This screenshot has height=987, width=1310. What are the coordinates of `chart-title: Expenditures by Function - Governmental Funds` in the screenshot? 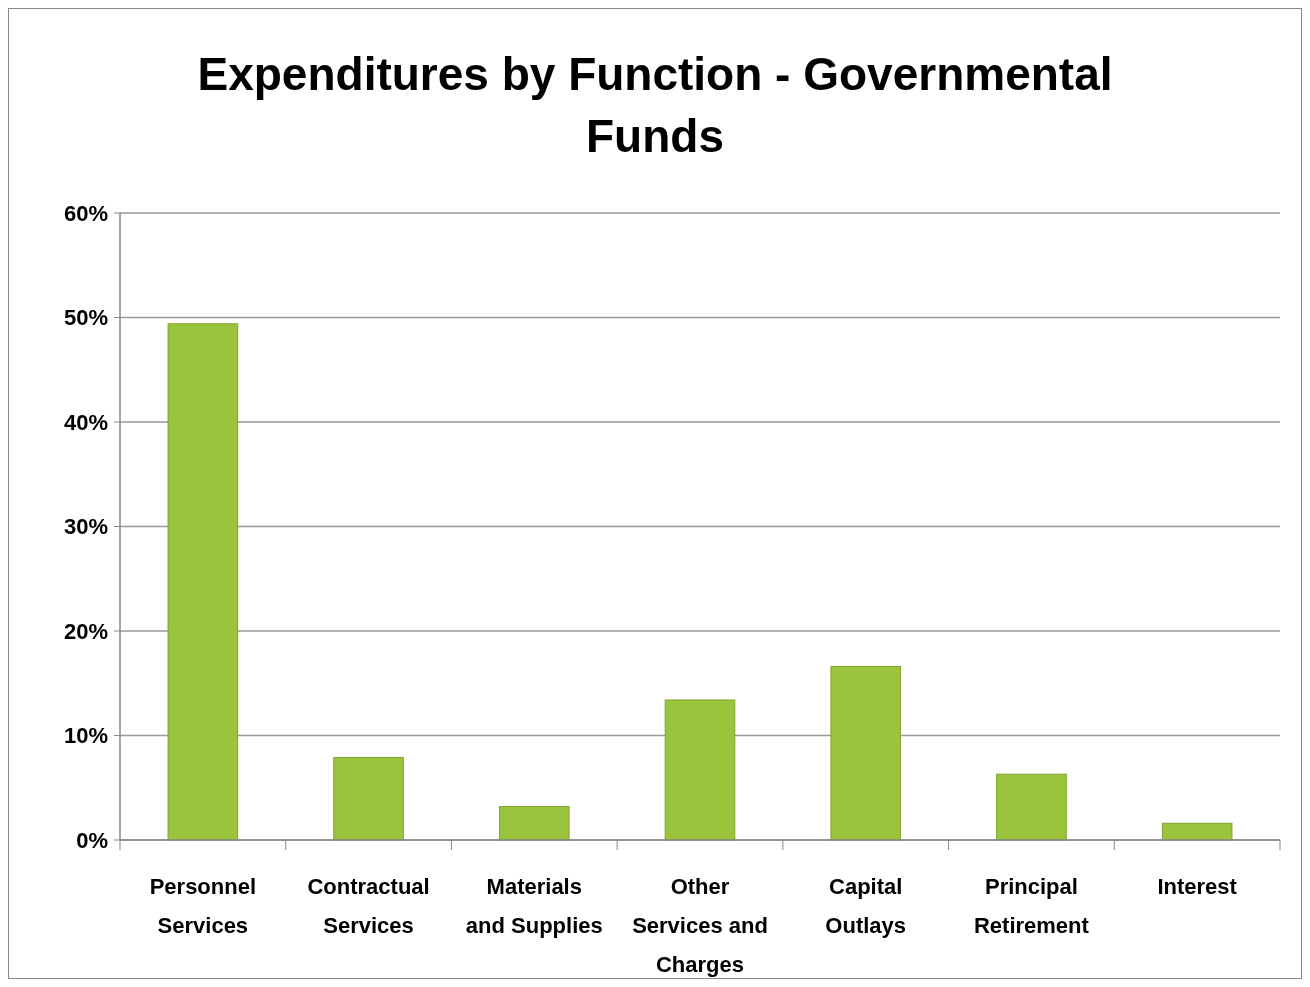 It's located at (655, 105).